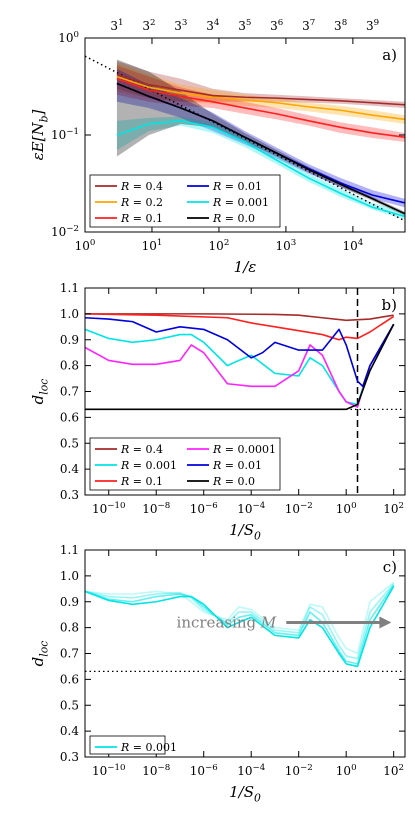 The height and width of the screenshot is (830, 415). Describe the element at coordinates (72, 132) in the screenshot. I see `text-span: −1` at that location.